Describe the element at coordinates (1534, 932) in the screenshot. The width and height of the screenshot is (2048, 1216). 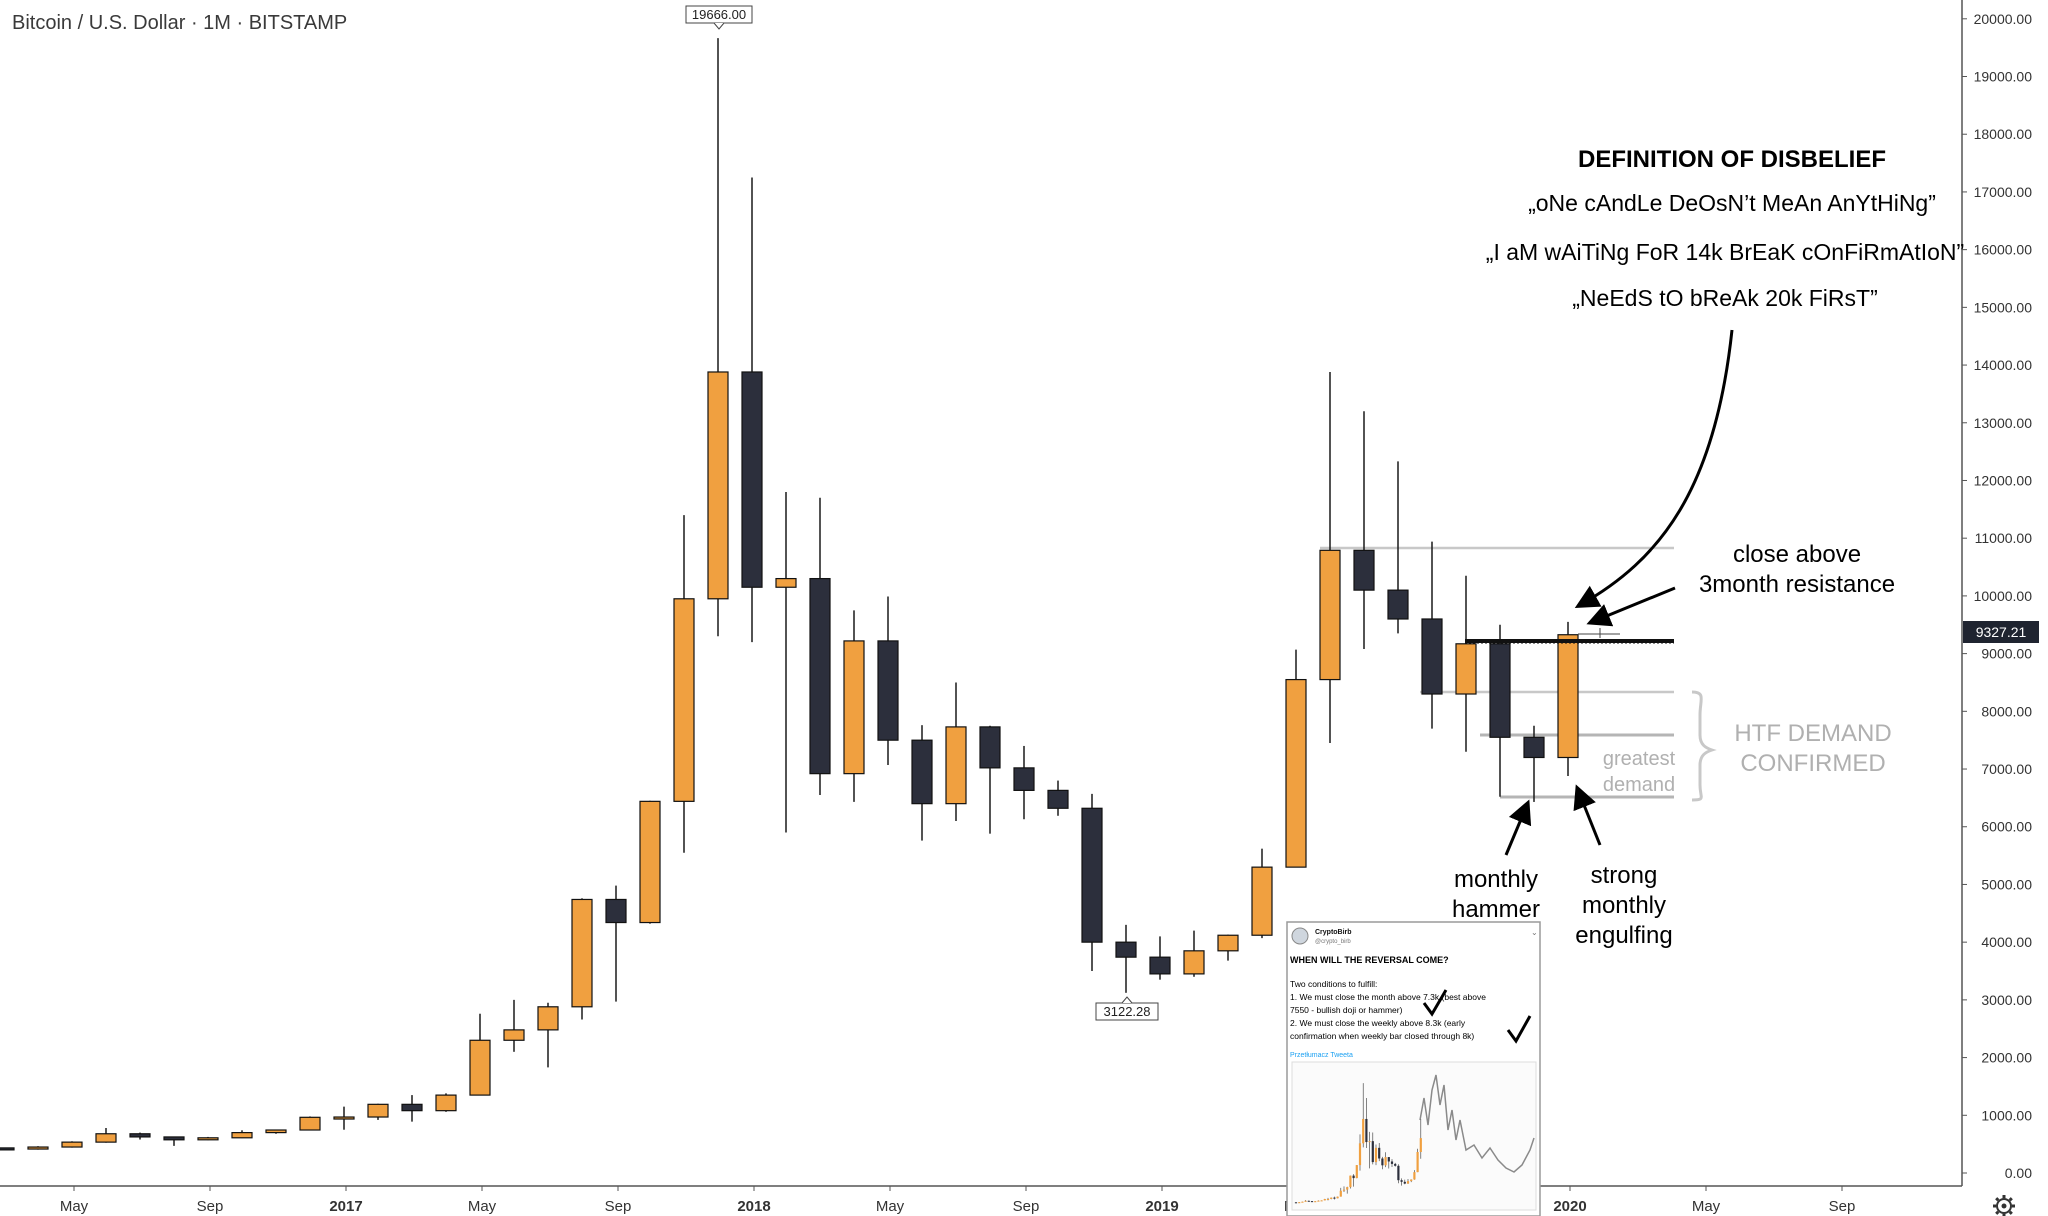
I see `chevron-down-icon: ⌄` at that location.